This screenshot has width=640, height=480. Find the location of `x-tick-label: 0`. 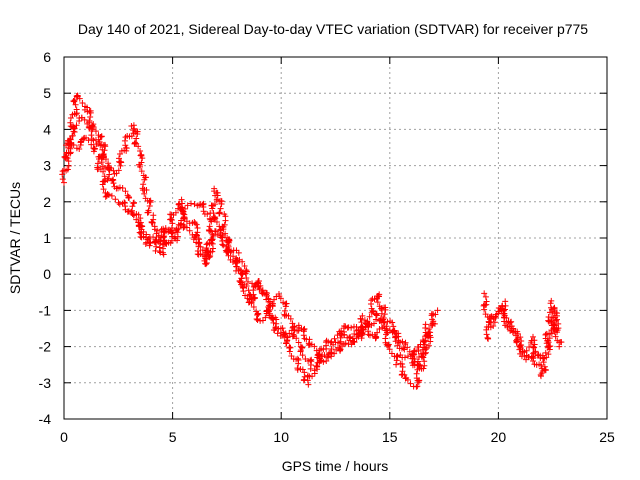

x-tick-label: 0 is located at coordinates (64, 437).